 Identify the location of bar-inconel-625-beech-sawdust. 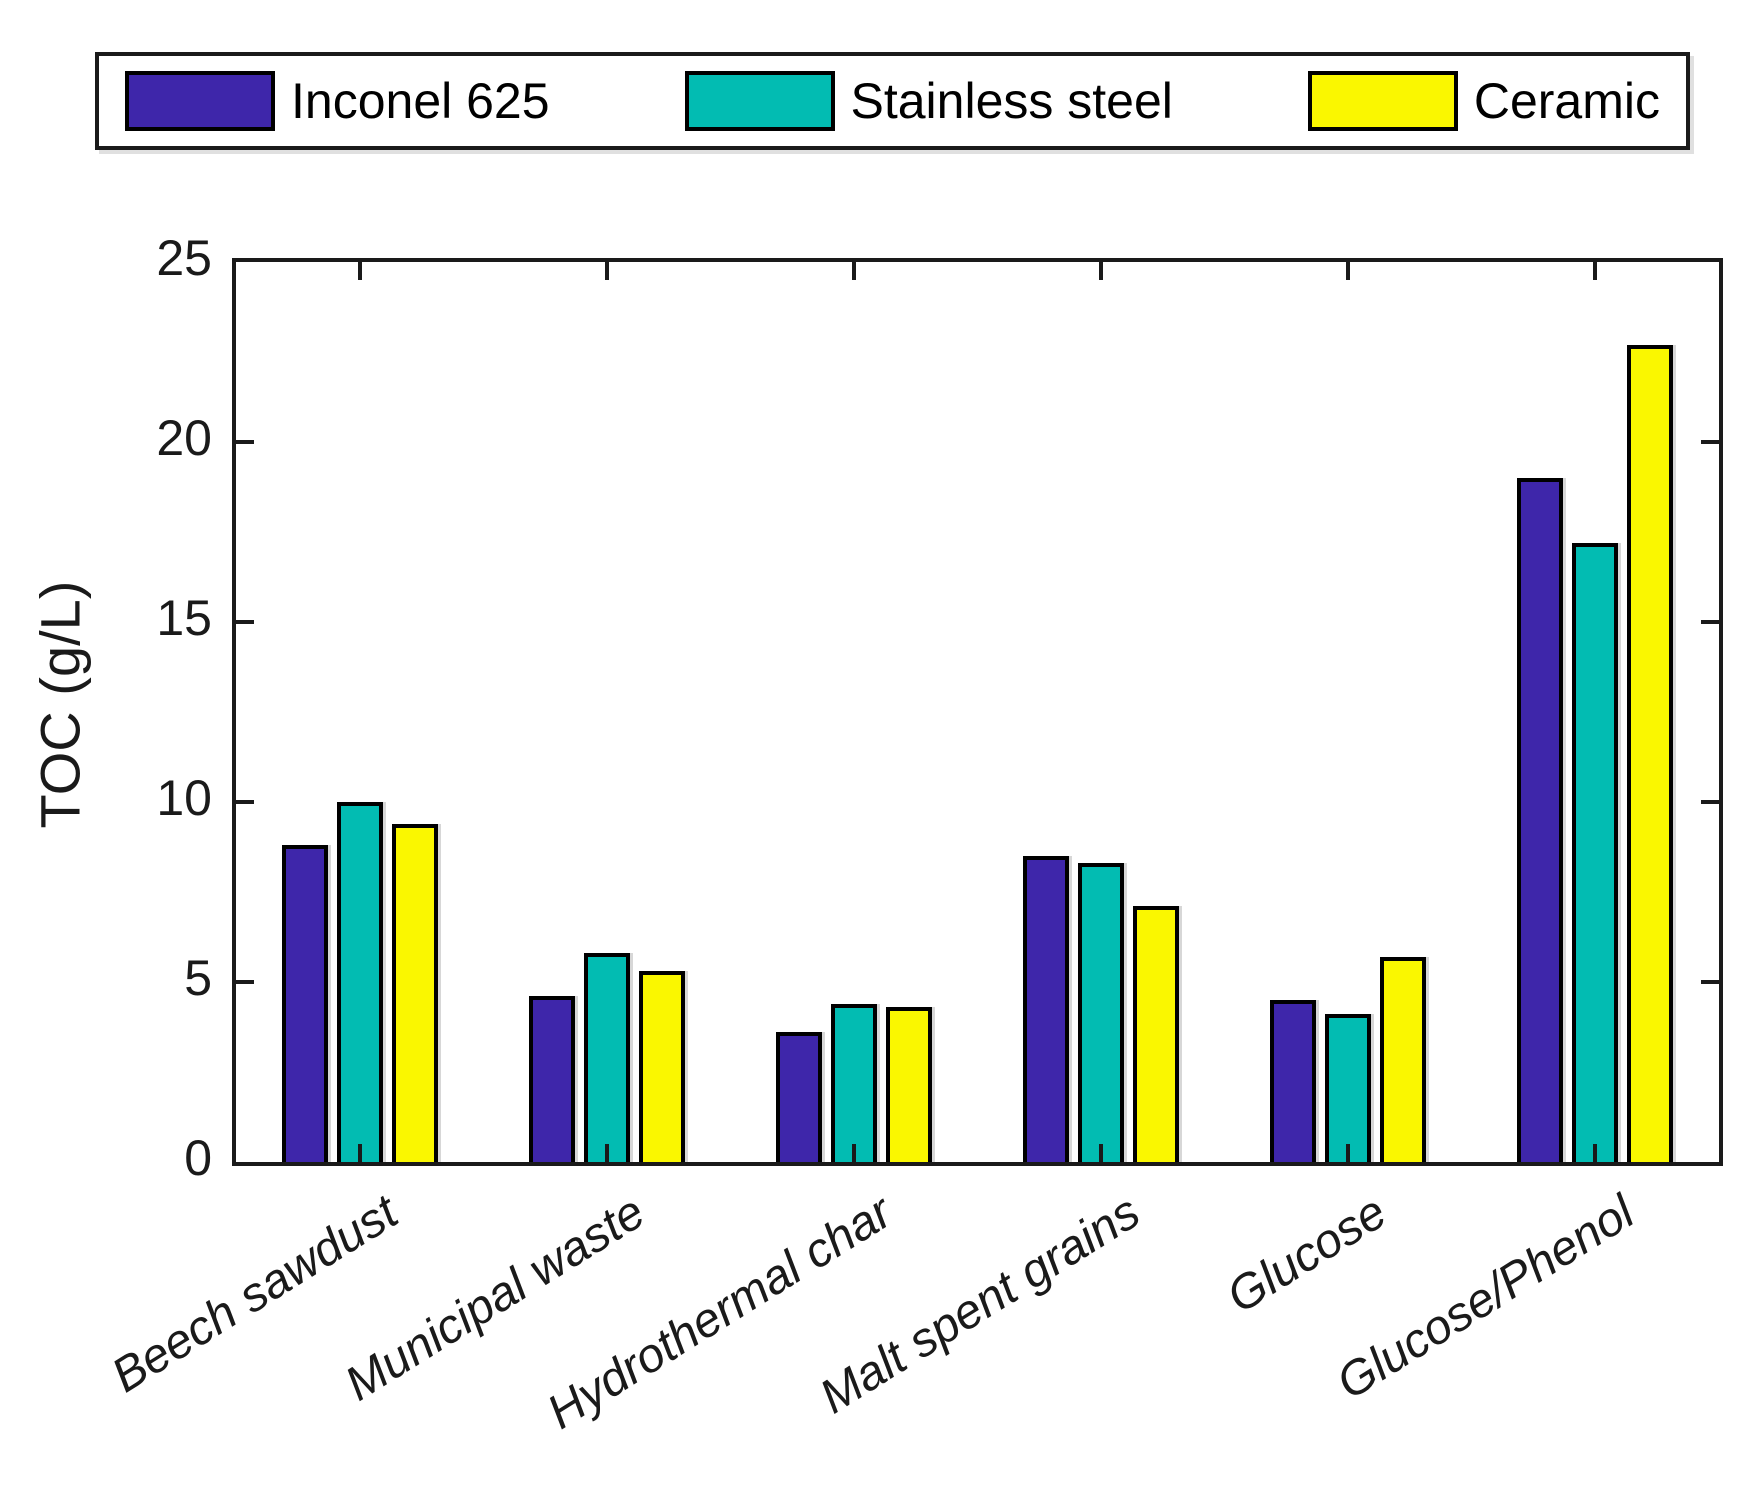
(304, 1003).